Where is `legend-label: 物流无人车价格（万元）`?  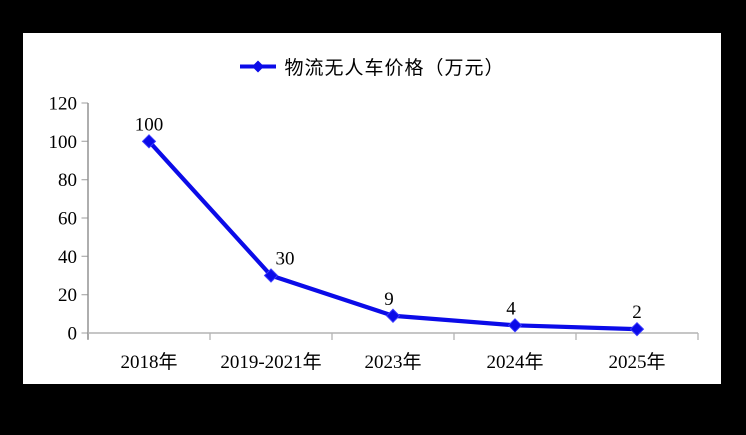 legend-label: 物流无人车价格（万元） is located at coordinates (394, 68).